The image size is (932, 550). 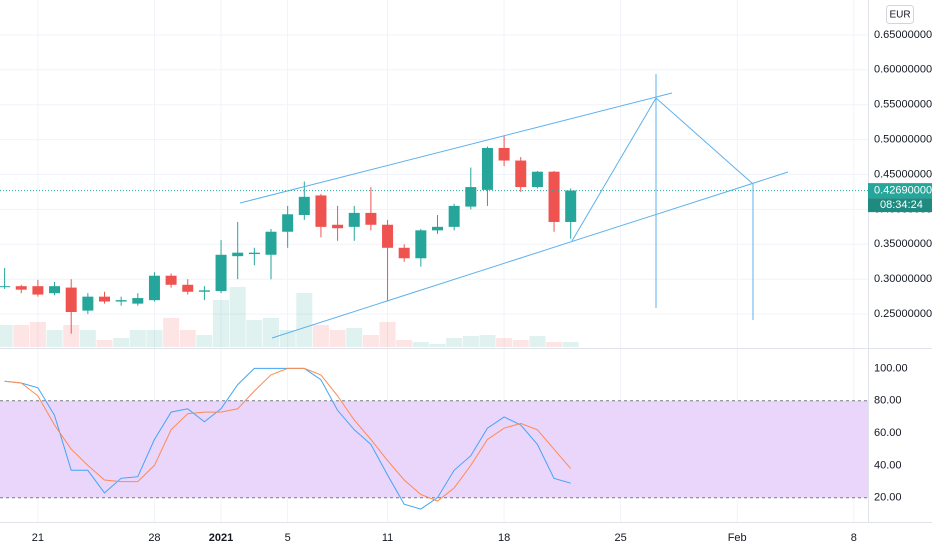 I want to click on x-tick-label: Feb, so click(x=737, y=538).